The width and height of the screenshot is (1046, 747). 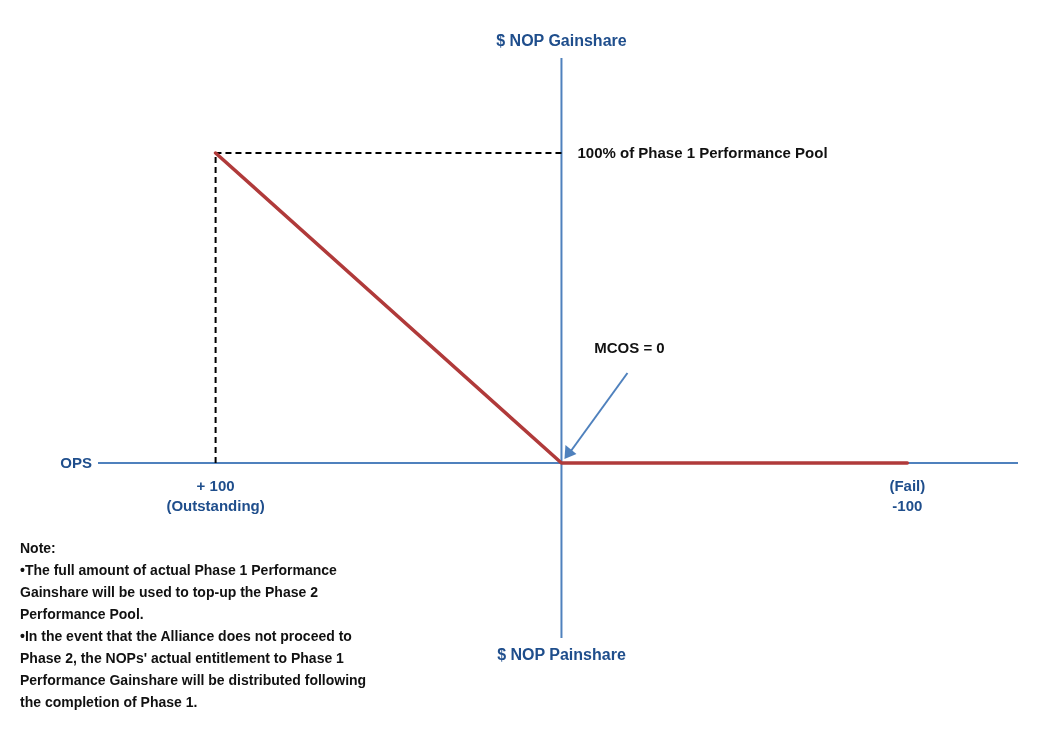 I want to click on x-tick-label: (Fail) -100, so click(x=907, y=495).